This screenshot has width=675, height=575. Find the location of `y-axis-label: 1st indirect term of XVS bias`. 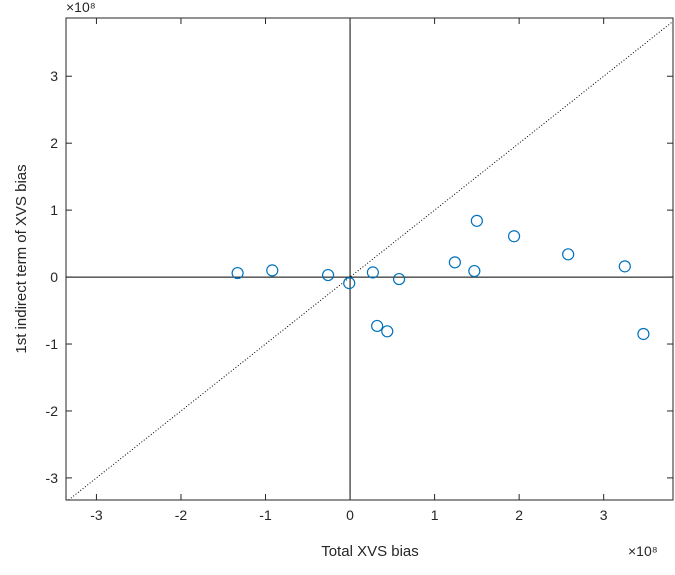

y-axis-label: 1st indirect term of XVS bias is located at coordinates (21, 258).